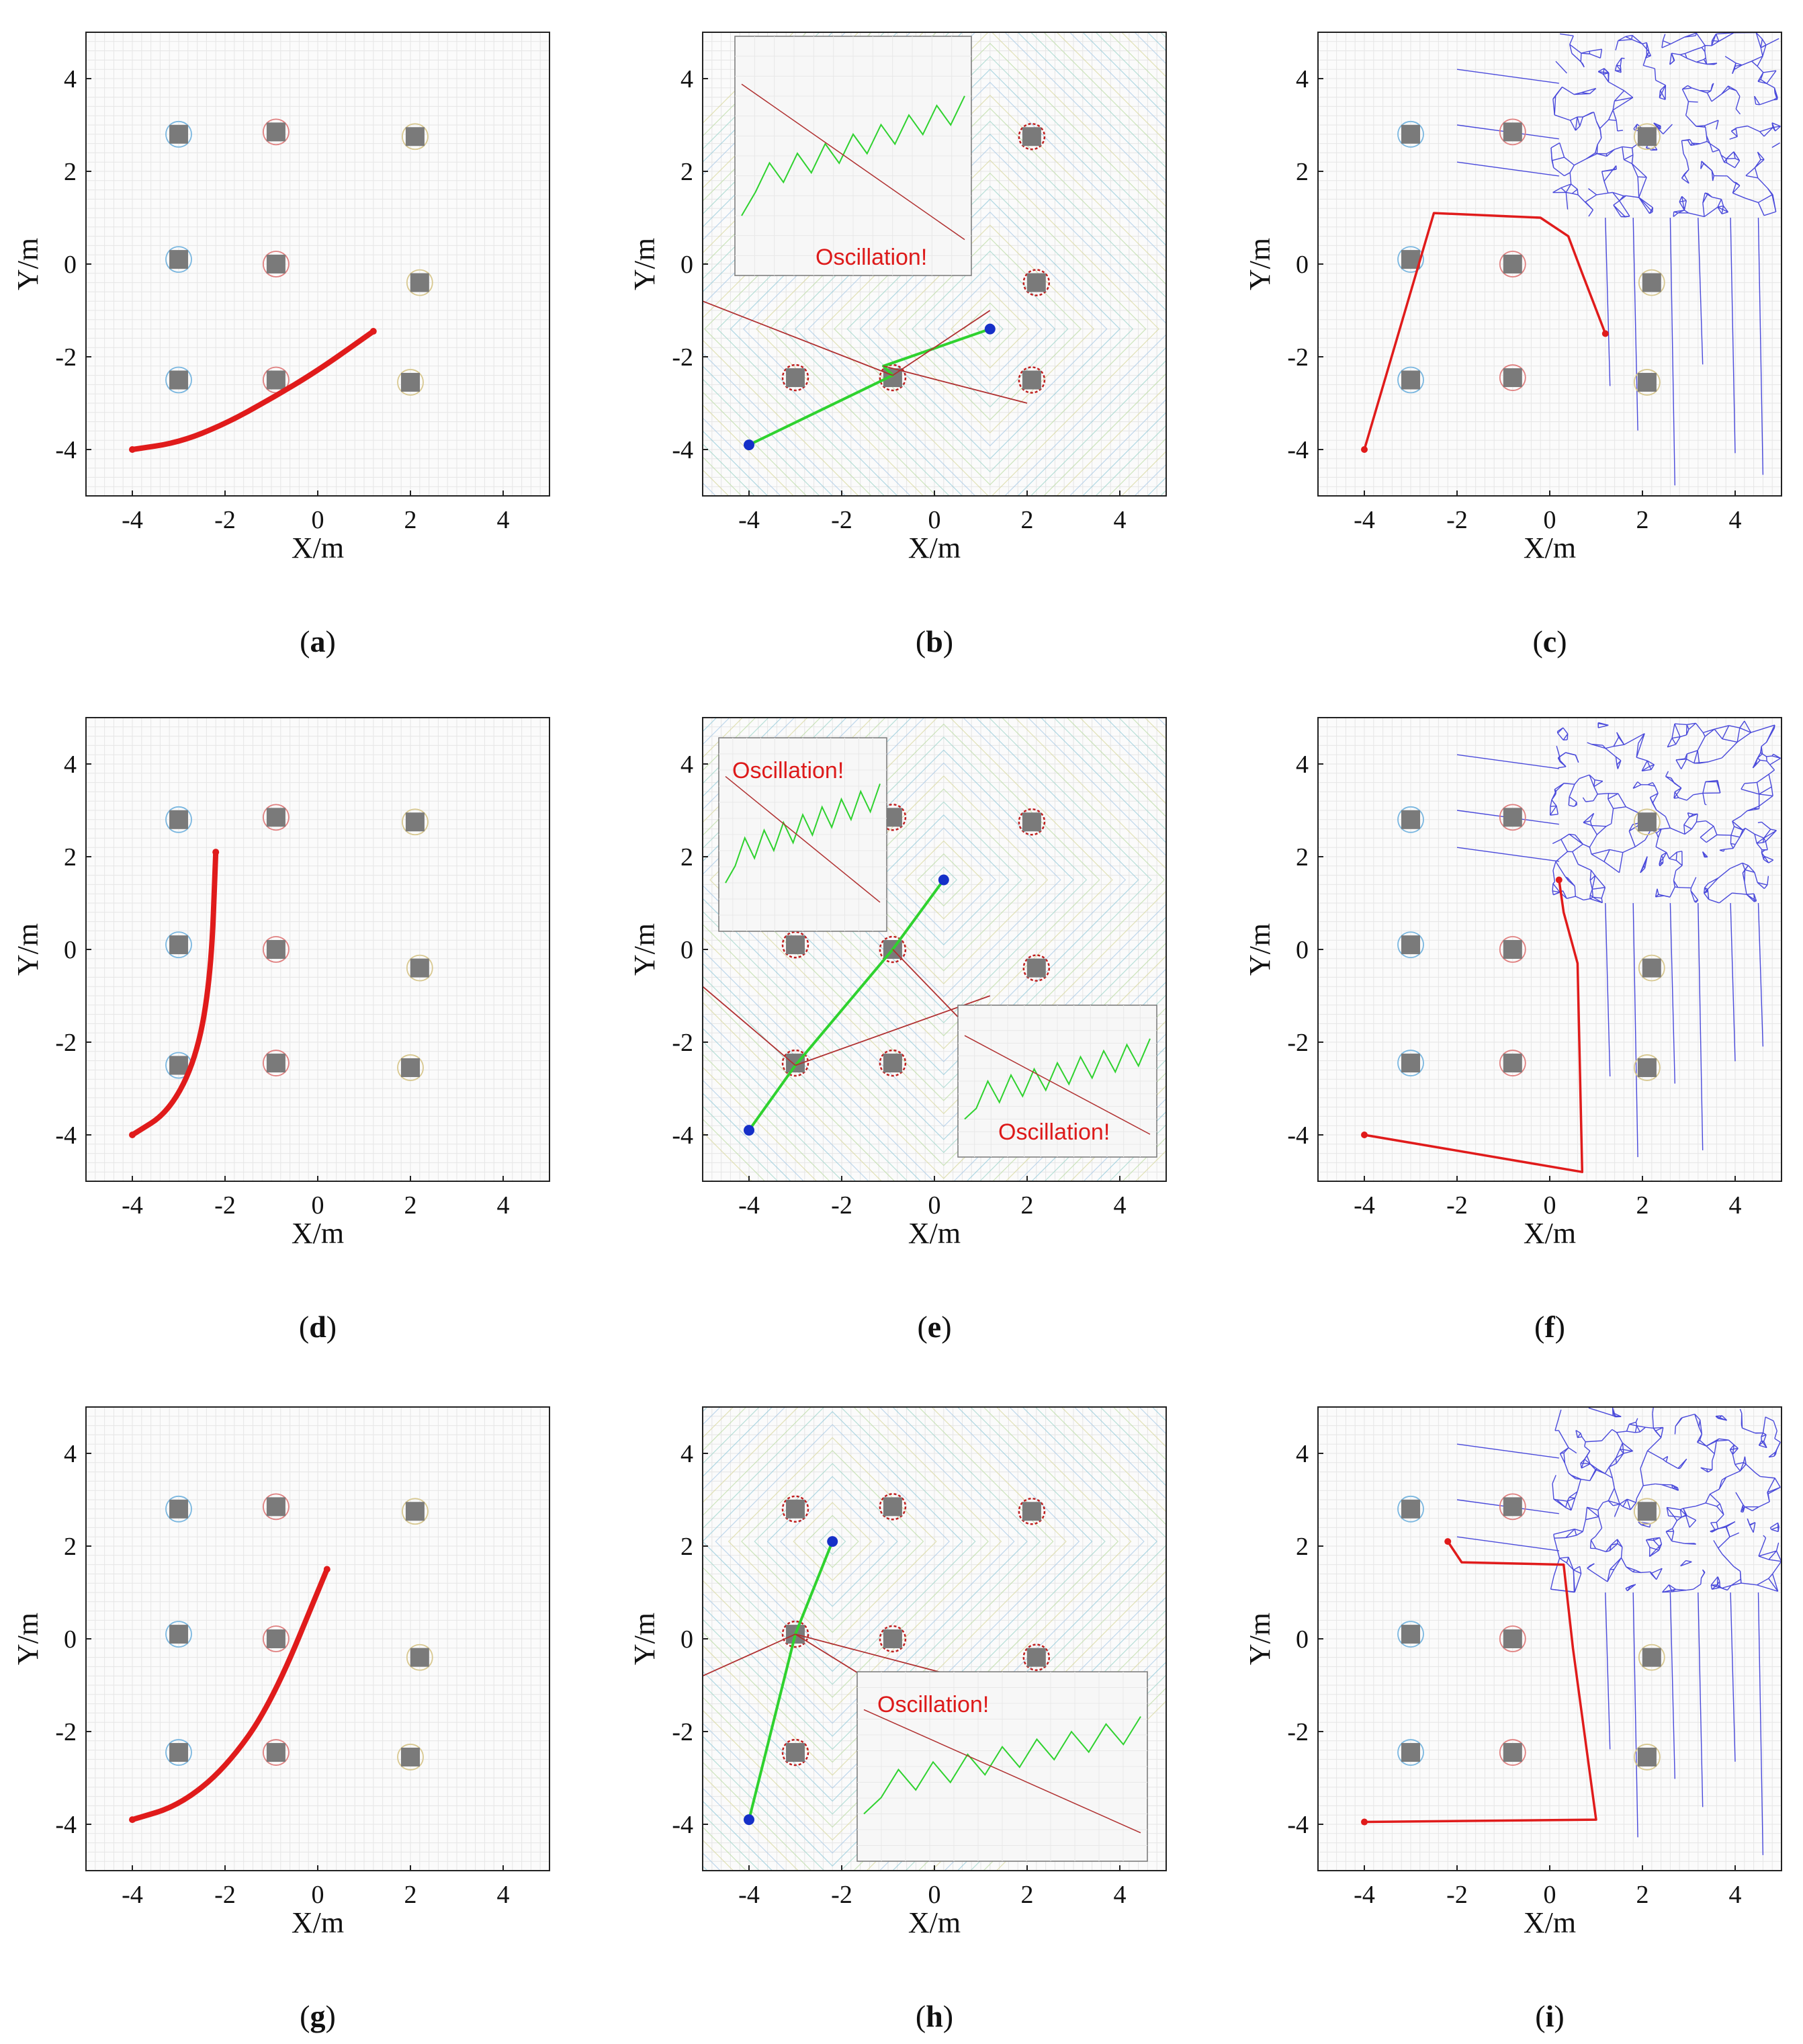  What do you see at coordinates (686, 1547) in the screenshot?
I see `y-tick-label: 2` at bounding box center [686, 1547].